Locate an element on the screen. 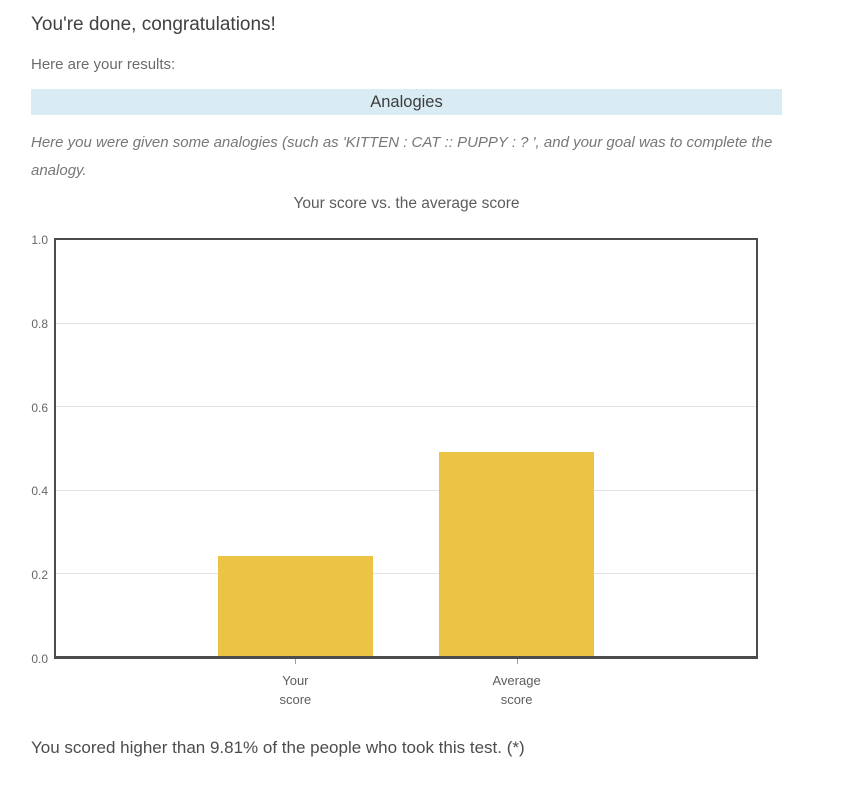 The height and width of the screenshot is (802, 859). bar-average-score is located at coordinates (517, 554).